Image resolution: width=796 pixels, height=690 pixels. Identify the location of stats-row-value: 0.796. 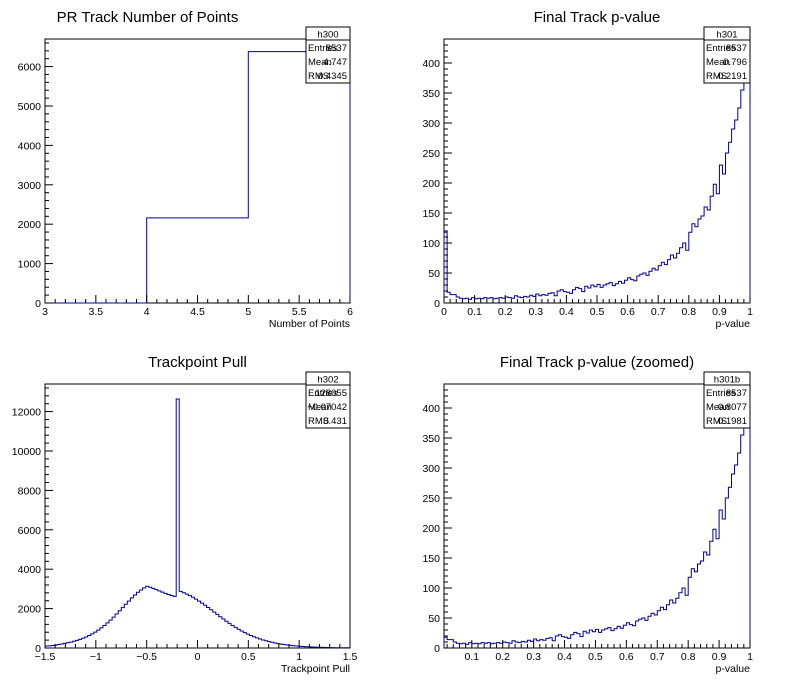
(735, 62).